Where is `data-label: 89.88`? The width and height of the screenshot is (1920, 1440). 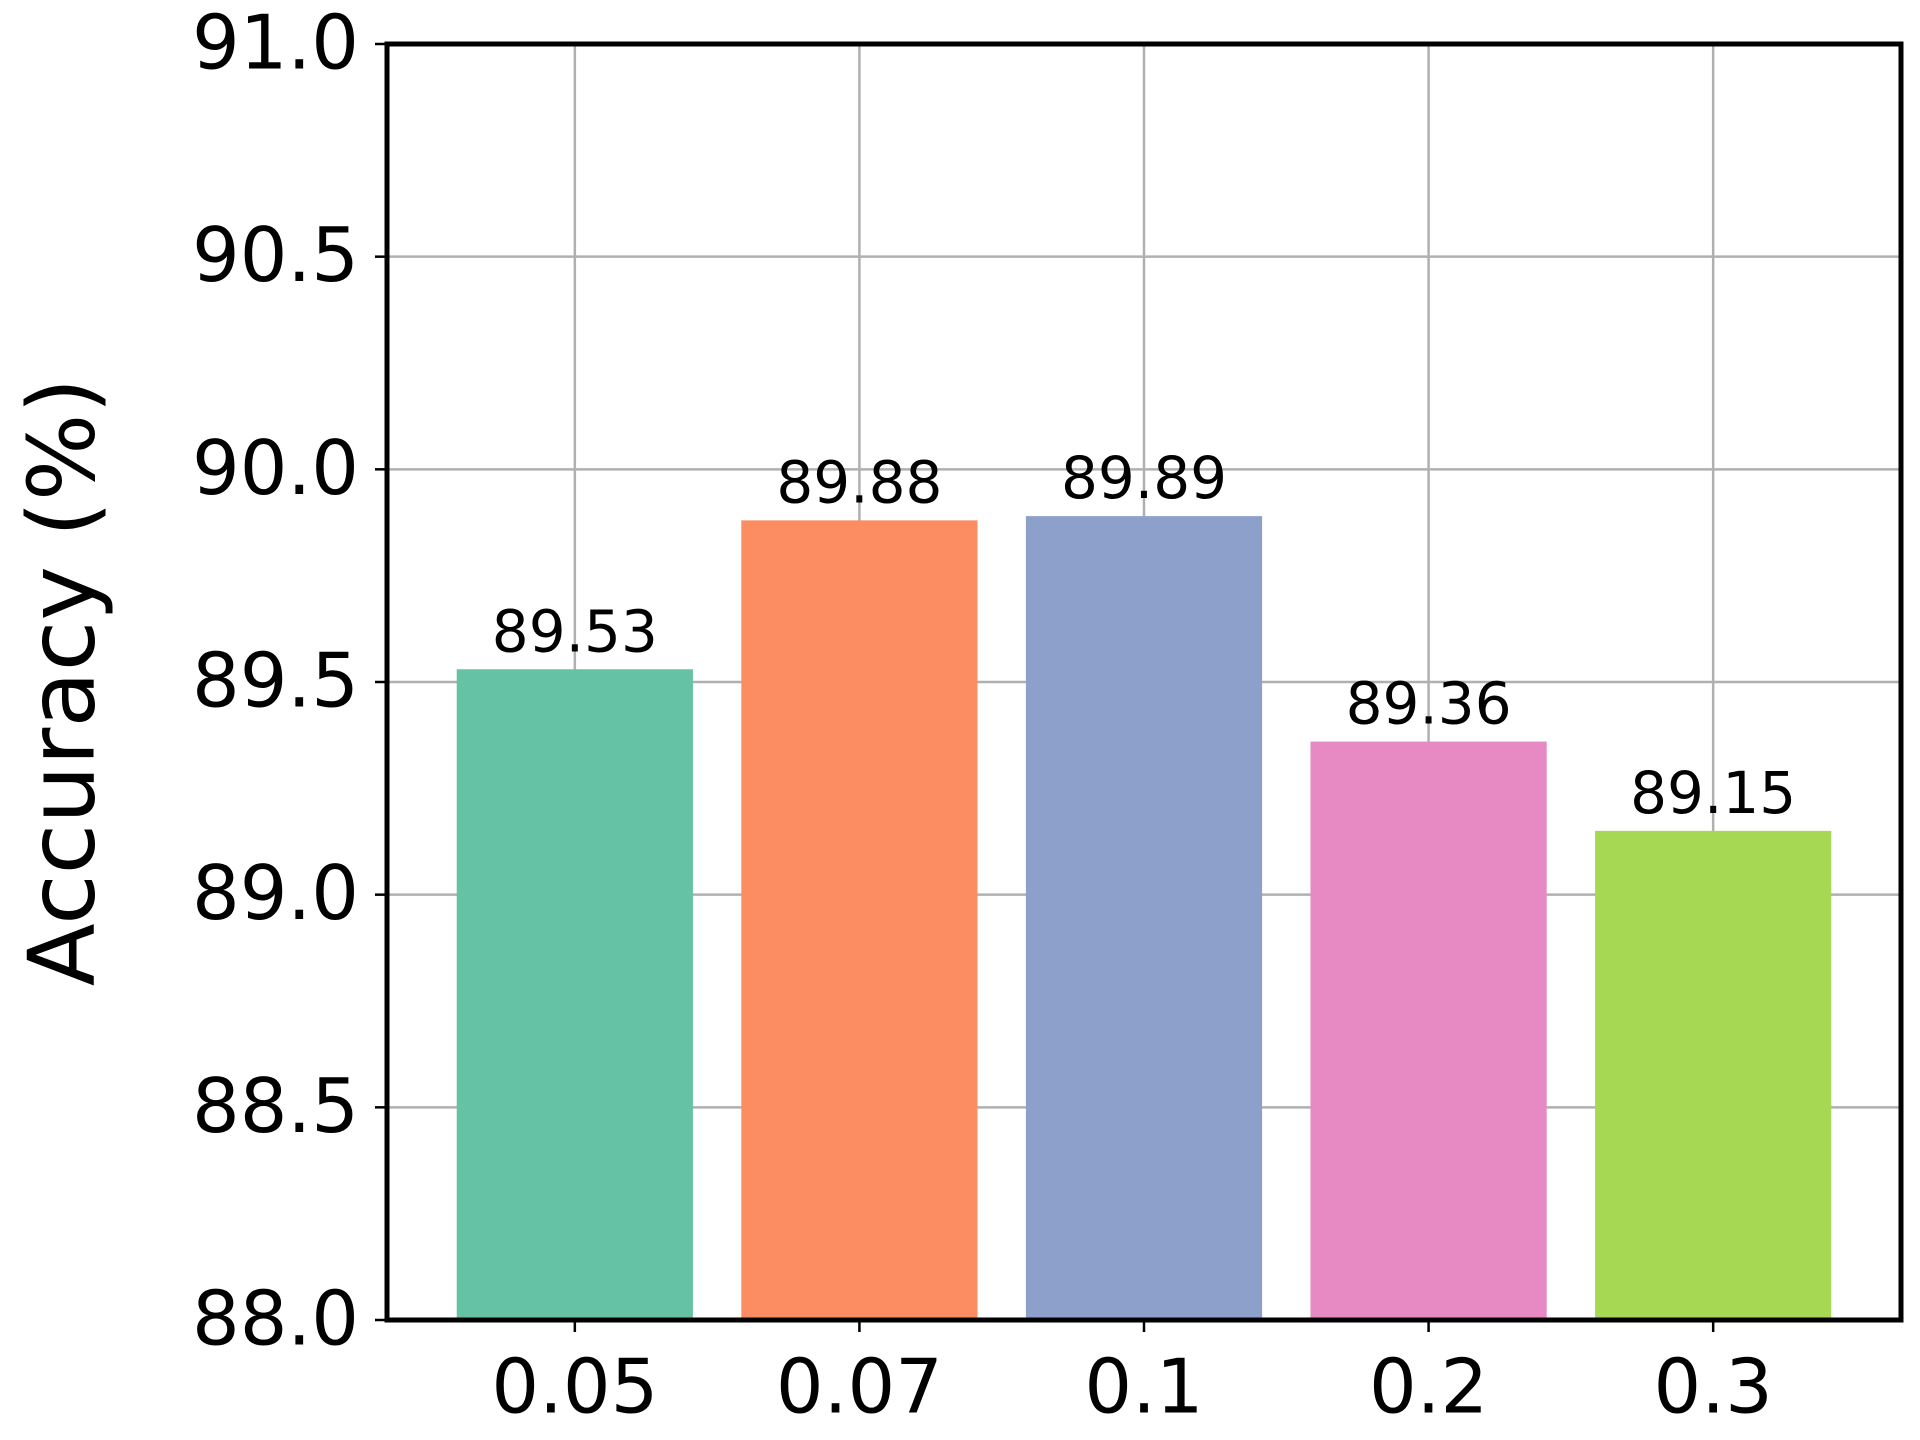 data-label: 89.88 is located at coordinates (859, 482).